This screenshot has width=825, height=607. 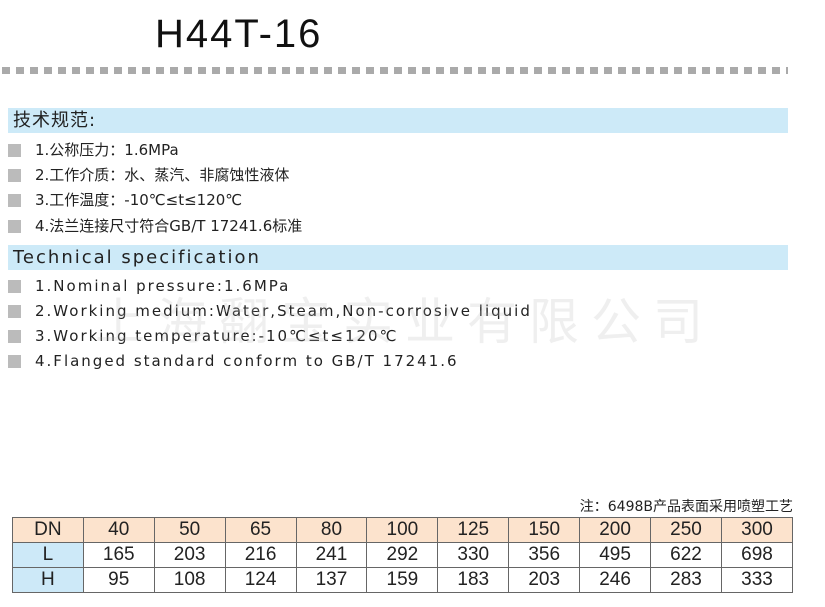 What do you see at coordinates (125, 200) in the screenshot?
I see `spec-item-zh: 3.工作温度：-10℃≤t≤120℃` at bounding box center [125, 200].